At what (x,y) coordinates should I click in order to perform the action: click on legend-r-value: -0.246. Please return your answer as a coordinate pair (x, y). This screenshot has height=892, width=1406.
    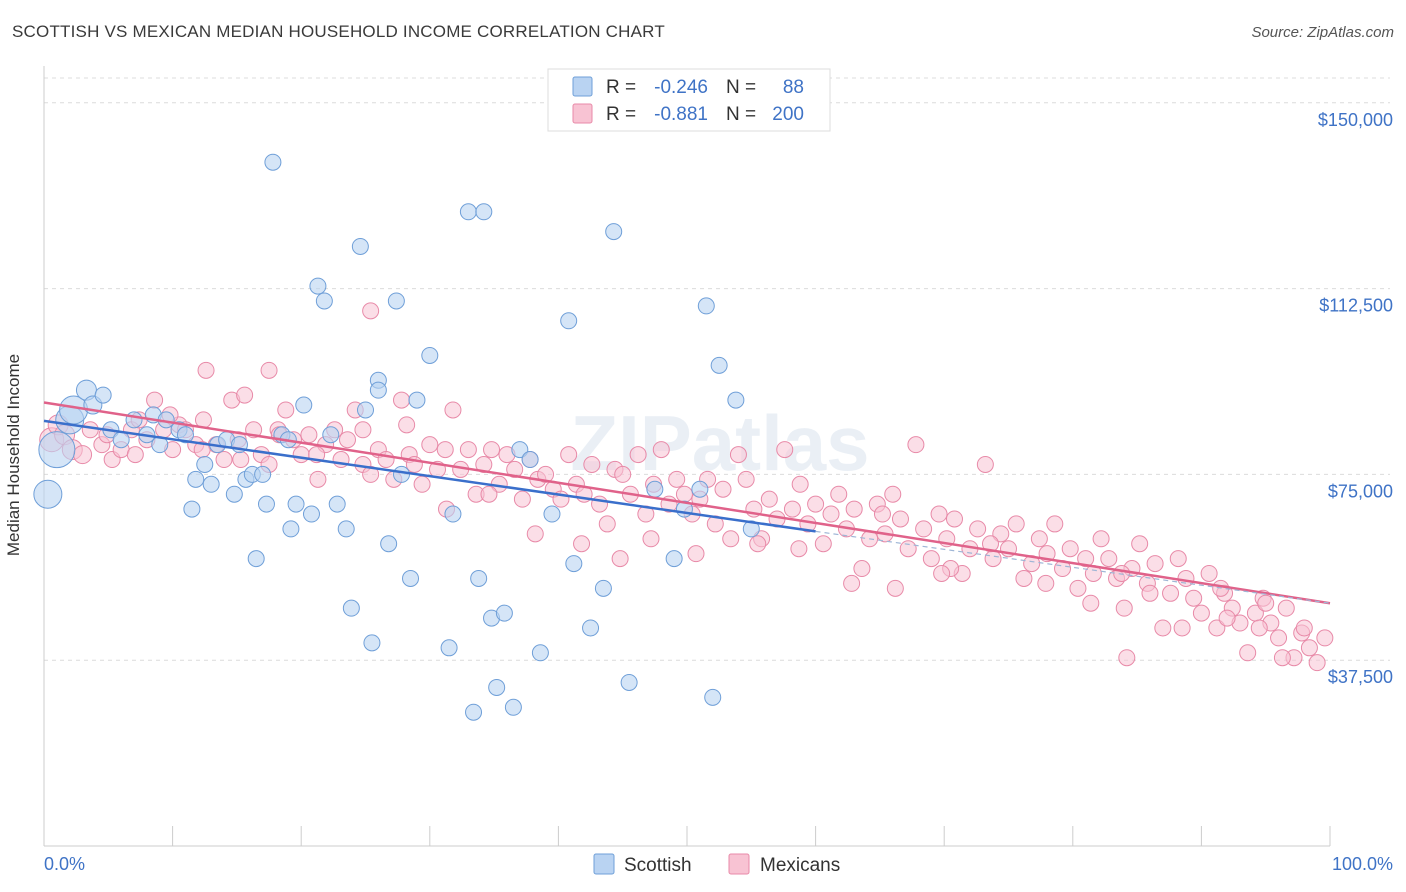
    Looking at the image, I should click on (681, 87).